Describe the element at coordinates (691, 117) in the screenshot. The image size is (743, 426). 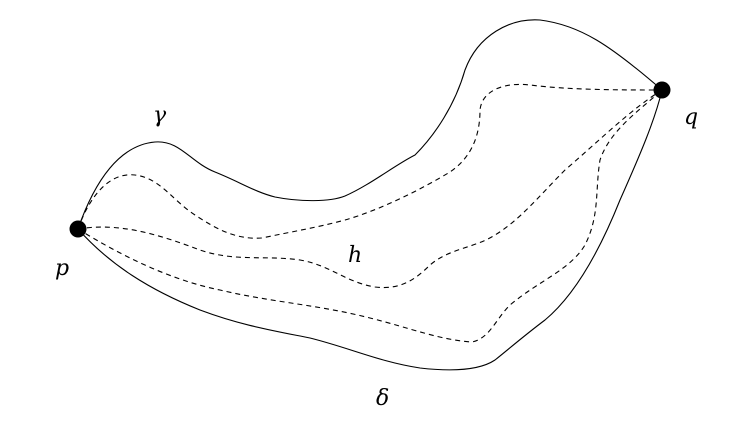
I see `label-q: q` at that location.